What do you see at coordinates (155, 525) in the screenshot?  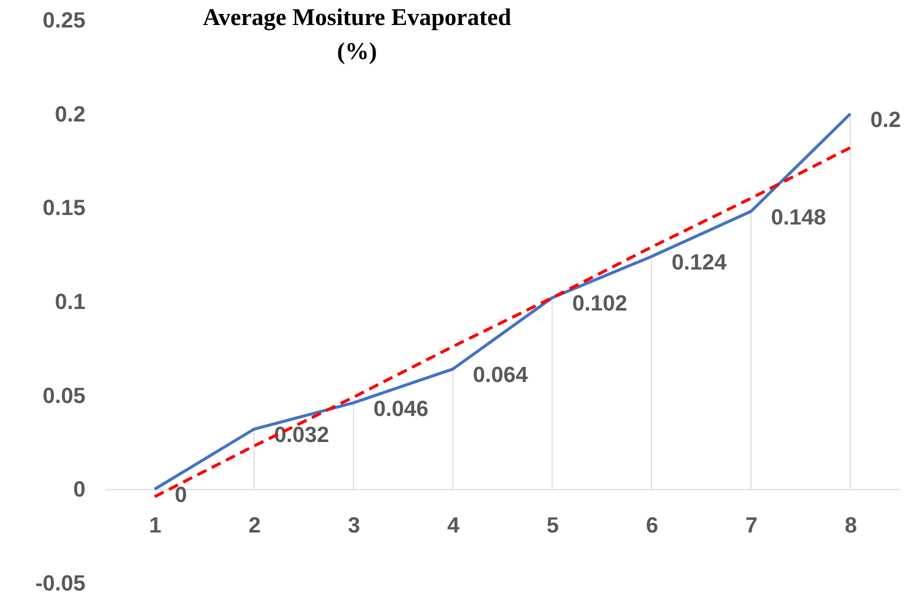 I see `x-tick-label: 1` at bounding box center [155, 525].